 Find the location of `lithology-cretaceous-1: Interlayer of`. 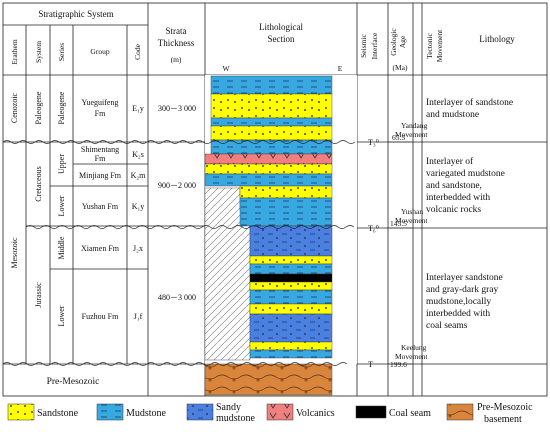

lithology-cretaceous-1: Interlayer of is located at coordinates (450, 161).